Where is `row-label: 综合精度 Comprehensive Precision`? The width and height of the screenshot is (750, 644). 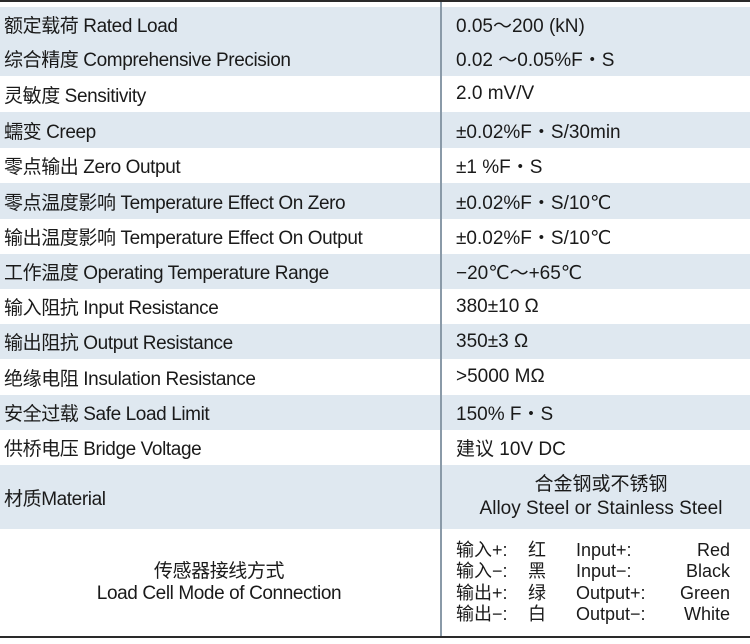
row-label: 综合精度 Comprehensive Precision is located at coordinates (147, 60).